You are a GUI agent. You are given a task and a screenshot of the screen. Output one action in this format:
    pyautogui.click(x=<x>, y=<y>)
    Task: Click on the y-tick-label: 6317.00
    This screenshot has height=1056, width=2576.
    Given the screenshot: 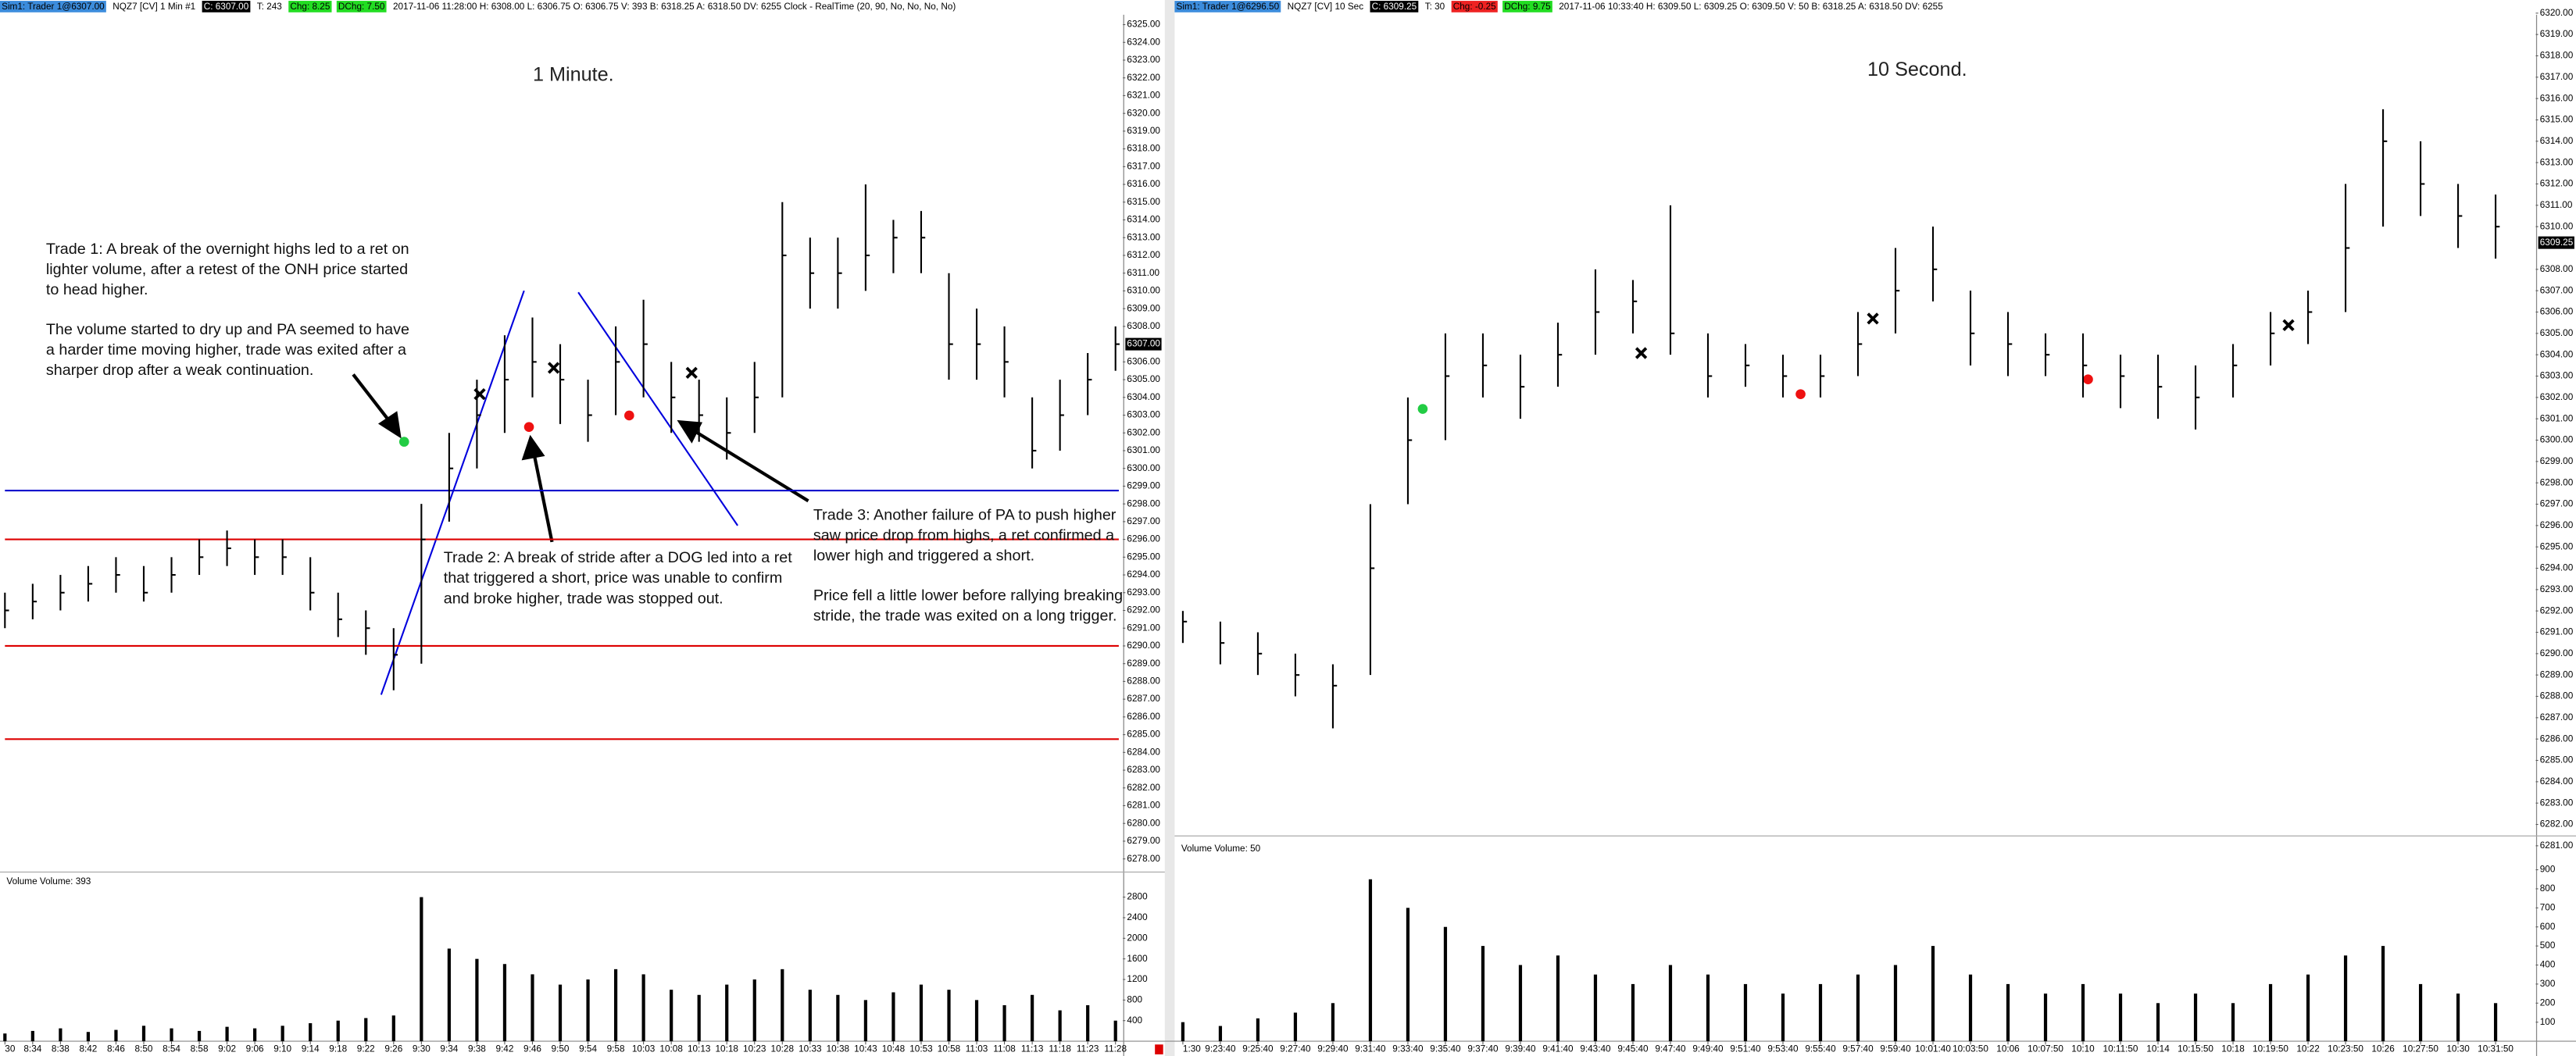 What is the action you would take?
    pyautogui.click(x=1144, y=166)
    